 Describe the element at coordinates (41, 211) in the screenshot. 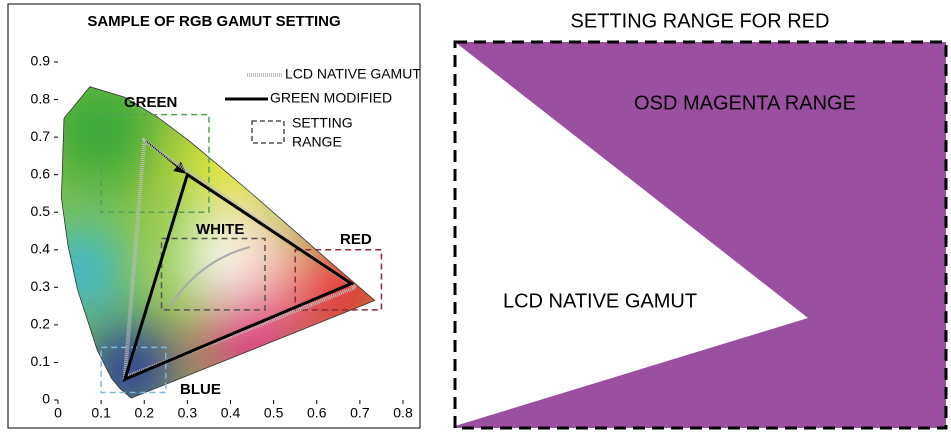

I see `y-tick-label: 0.5` at that location.